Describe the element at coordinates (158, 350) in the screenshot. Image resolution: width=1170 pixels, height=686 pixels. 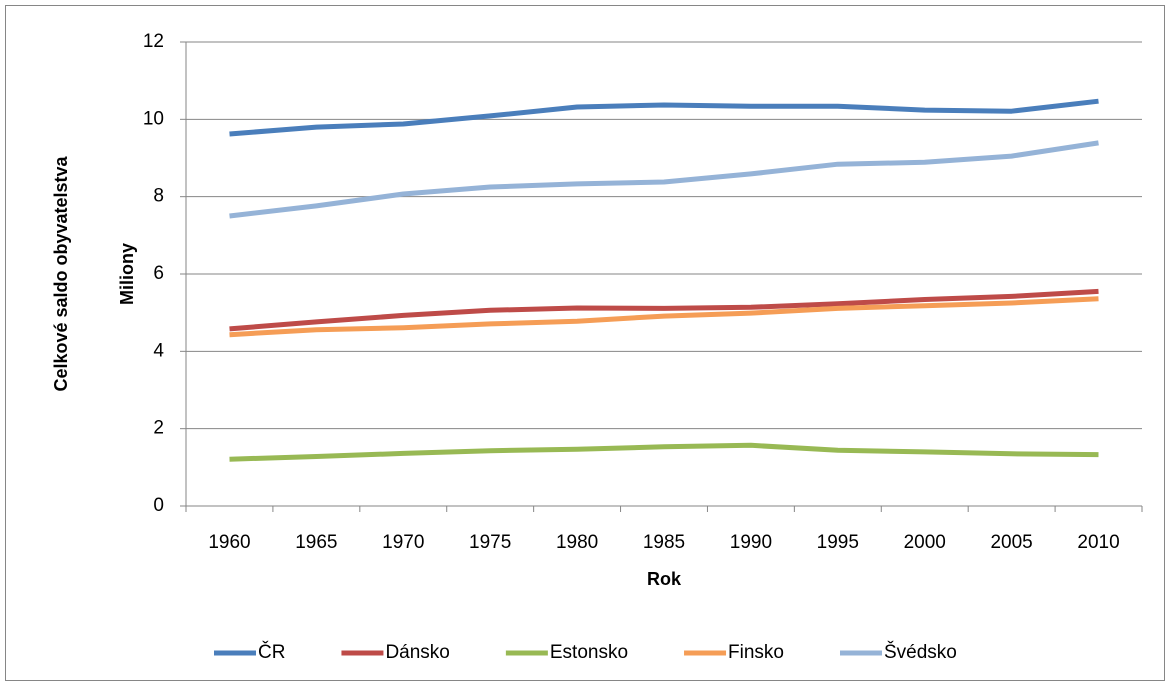
I see `y-tick-label: 4` at that location.